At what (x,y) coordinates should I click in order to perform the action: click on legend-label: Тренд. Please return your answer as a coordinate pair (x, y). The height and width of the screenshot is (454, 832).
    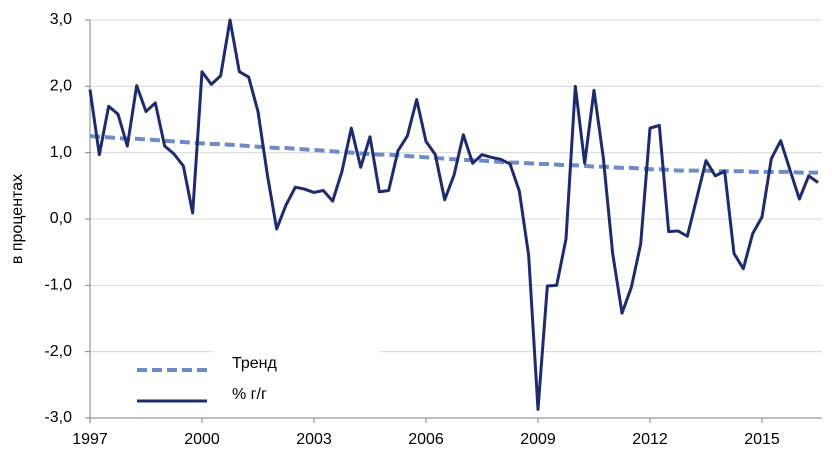
    Looking at the image, I should click on (255, 363).